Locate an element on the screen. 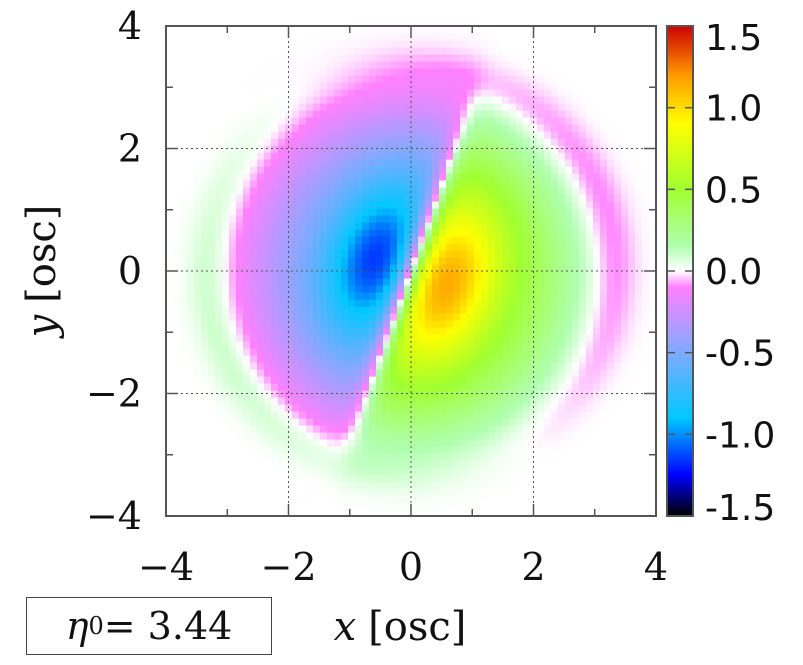 The image size is (803, 665). eta-value: = 3.44 is located at coordinates (168, 626).